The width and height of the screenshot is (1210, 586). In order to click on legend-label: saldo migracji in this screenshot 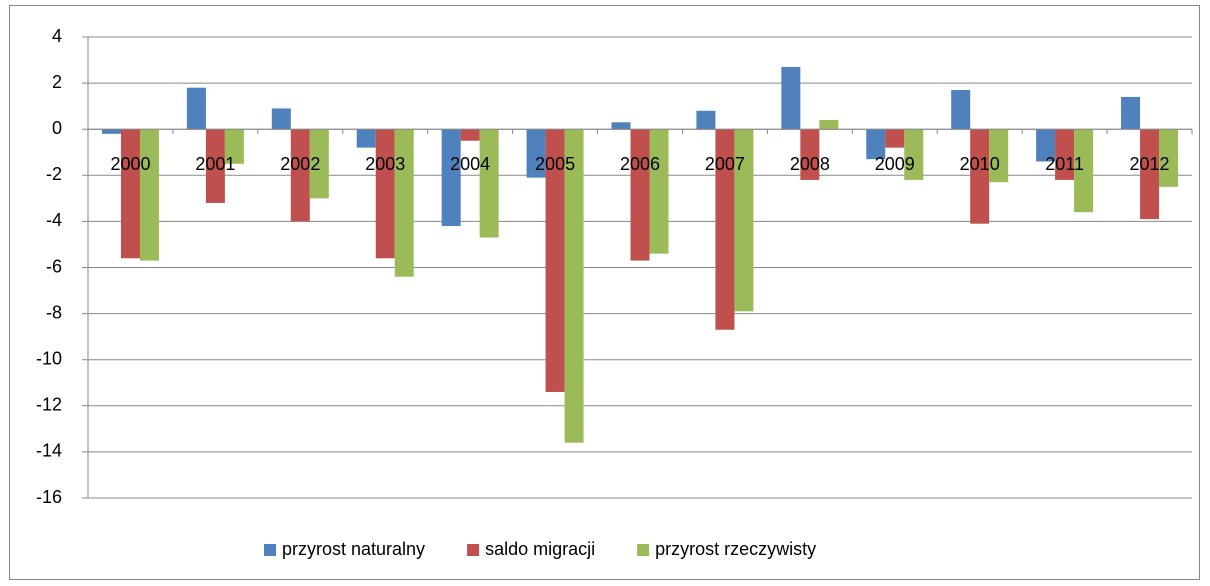, I will do `click(540, 549)`.